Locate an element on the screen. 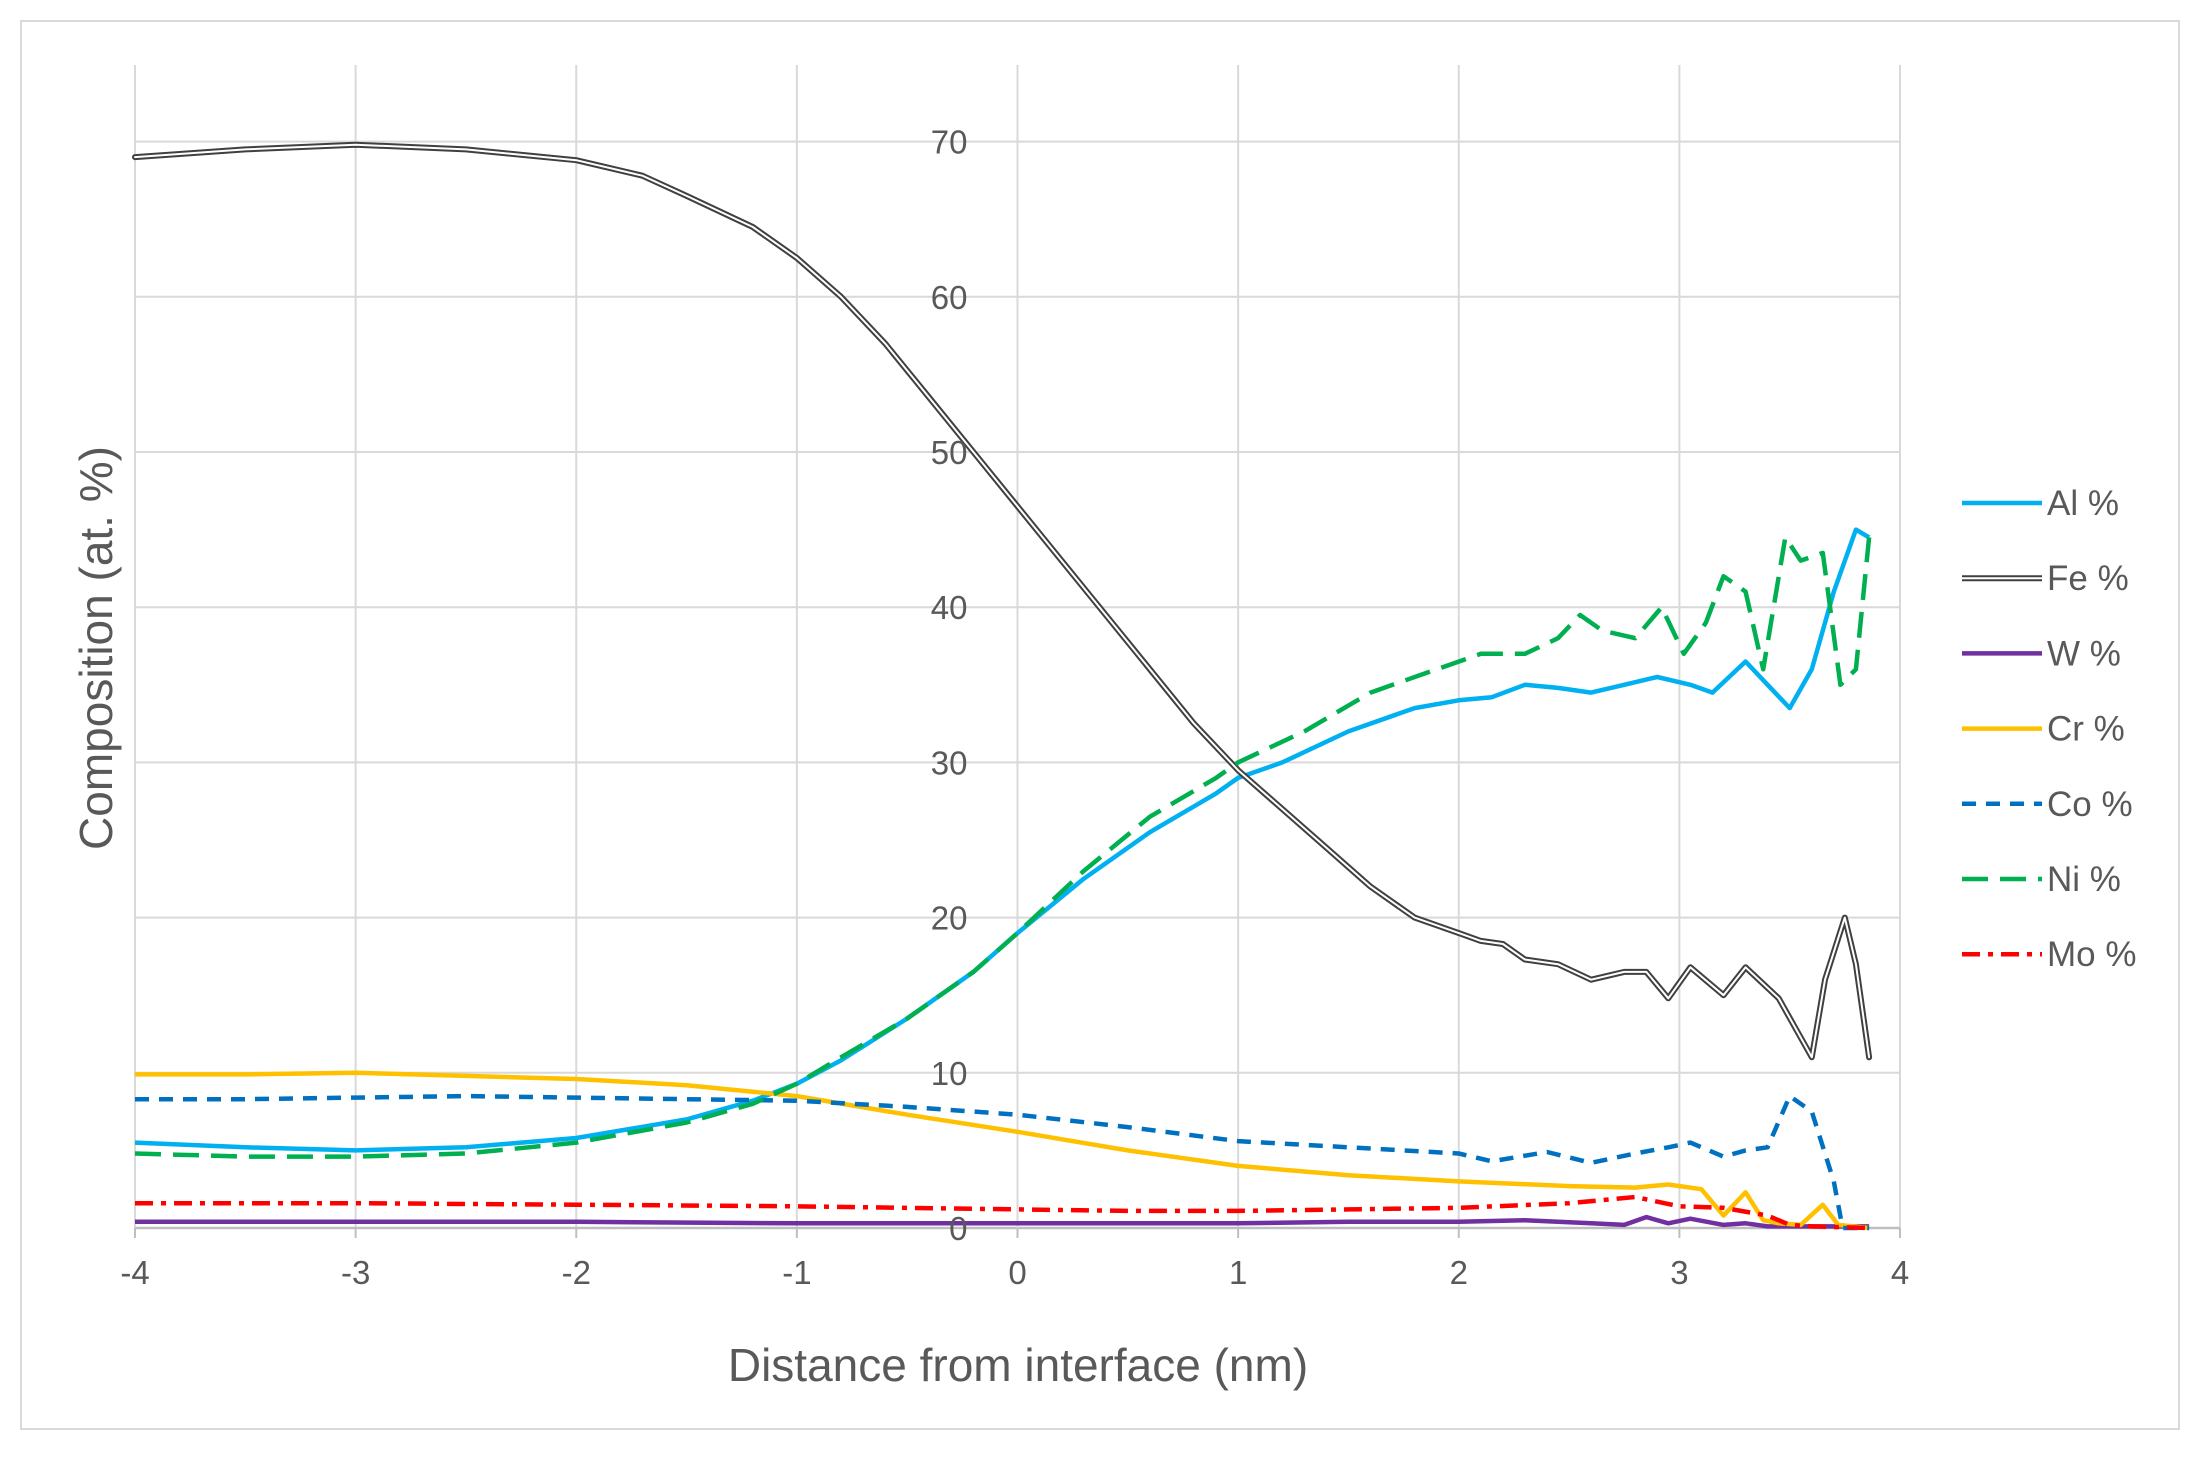 Image resolution: width=2203 pixels, height=1460 pixels. x-tick-label: -2 is located at coordinates (576, 1272).